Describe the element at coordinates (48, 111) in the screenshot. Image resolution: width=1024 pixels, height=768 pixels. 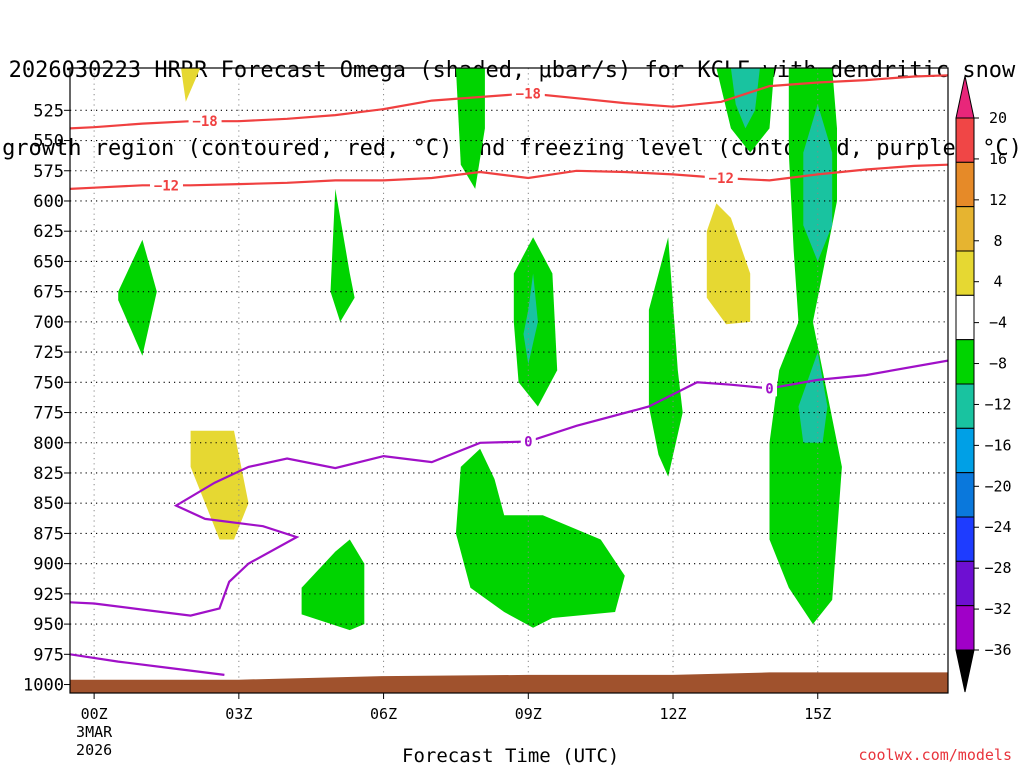
I see `y-tick-label-525: 525` at that location.